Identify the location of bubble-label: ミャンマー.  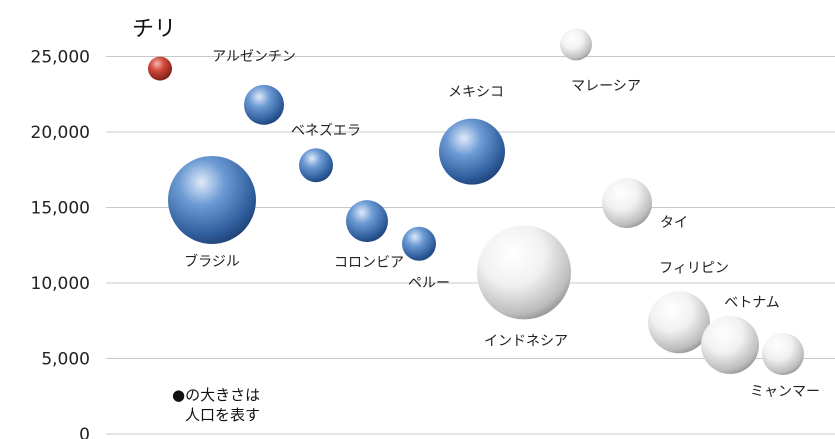
(785, 392).